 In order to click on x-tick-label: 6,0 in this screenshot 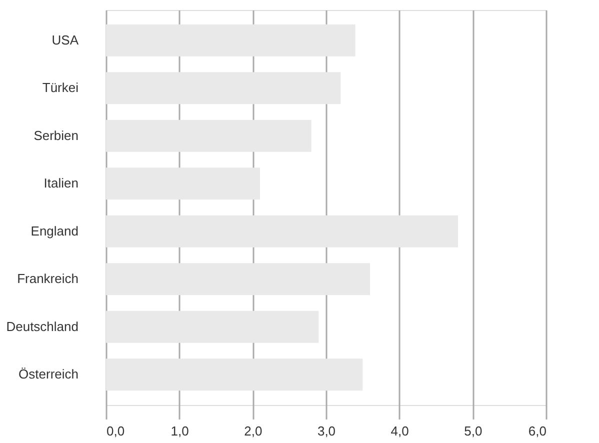, I will do `click(537, 431)`.